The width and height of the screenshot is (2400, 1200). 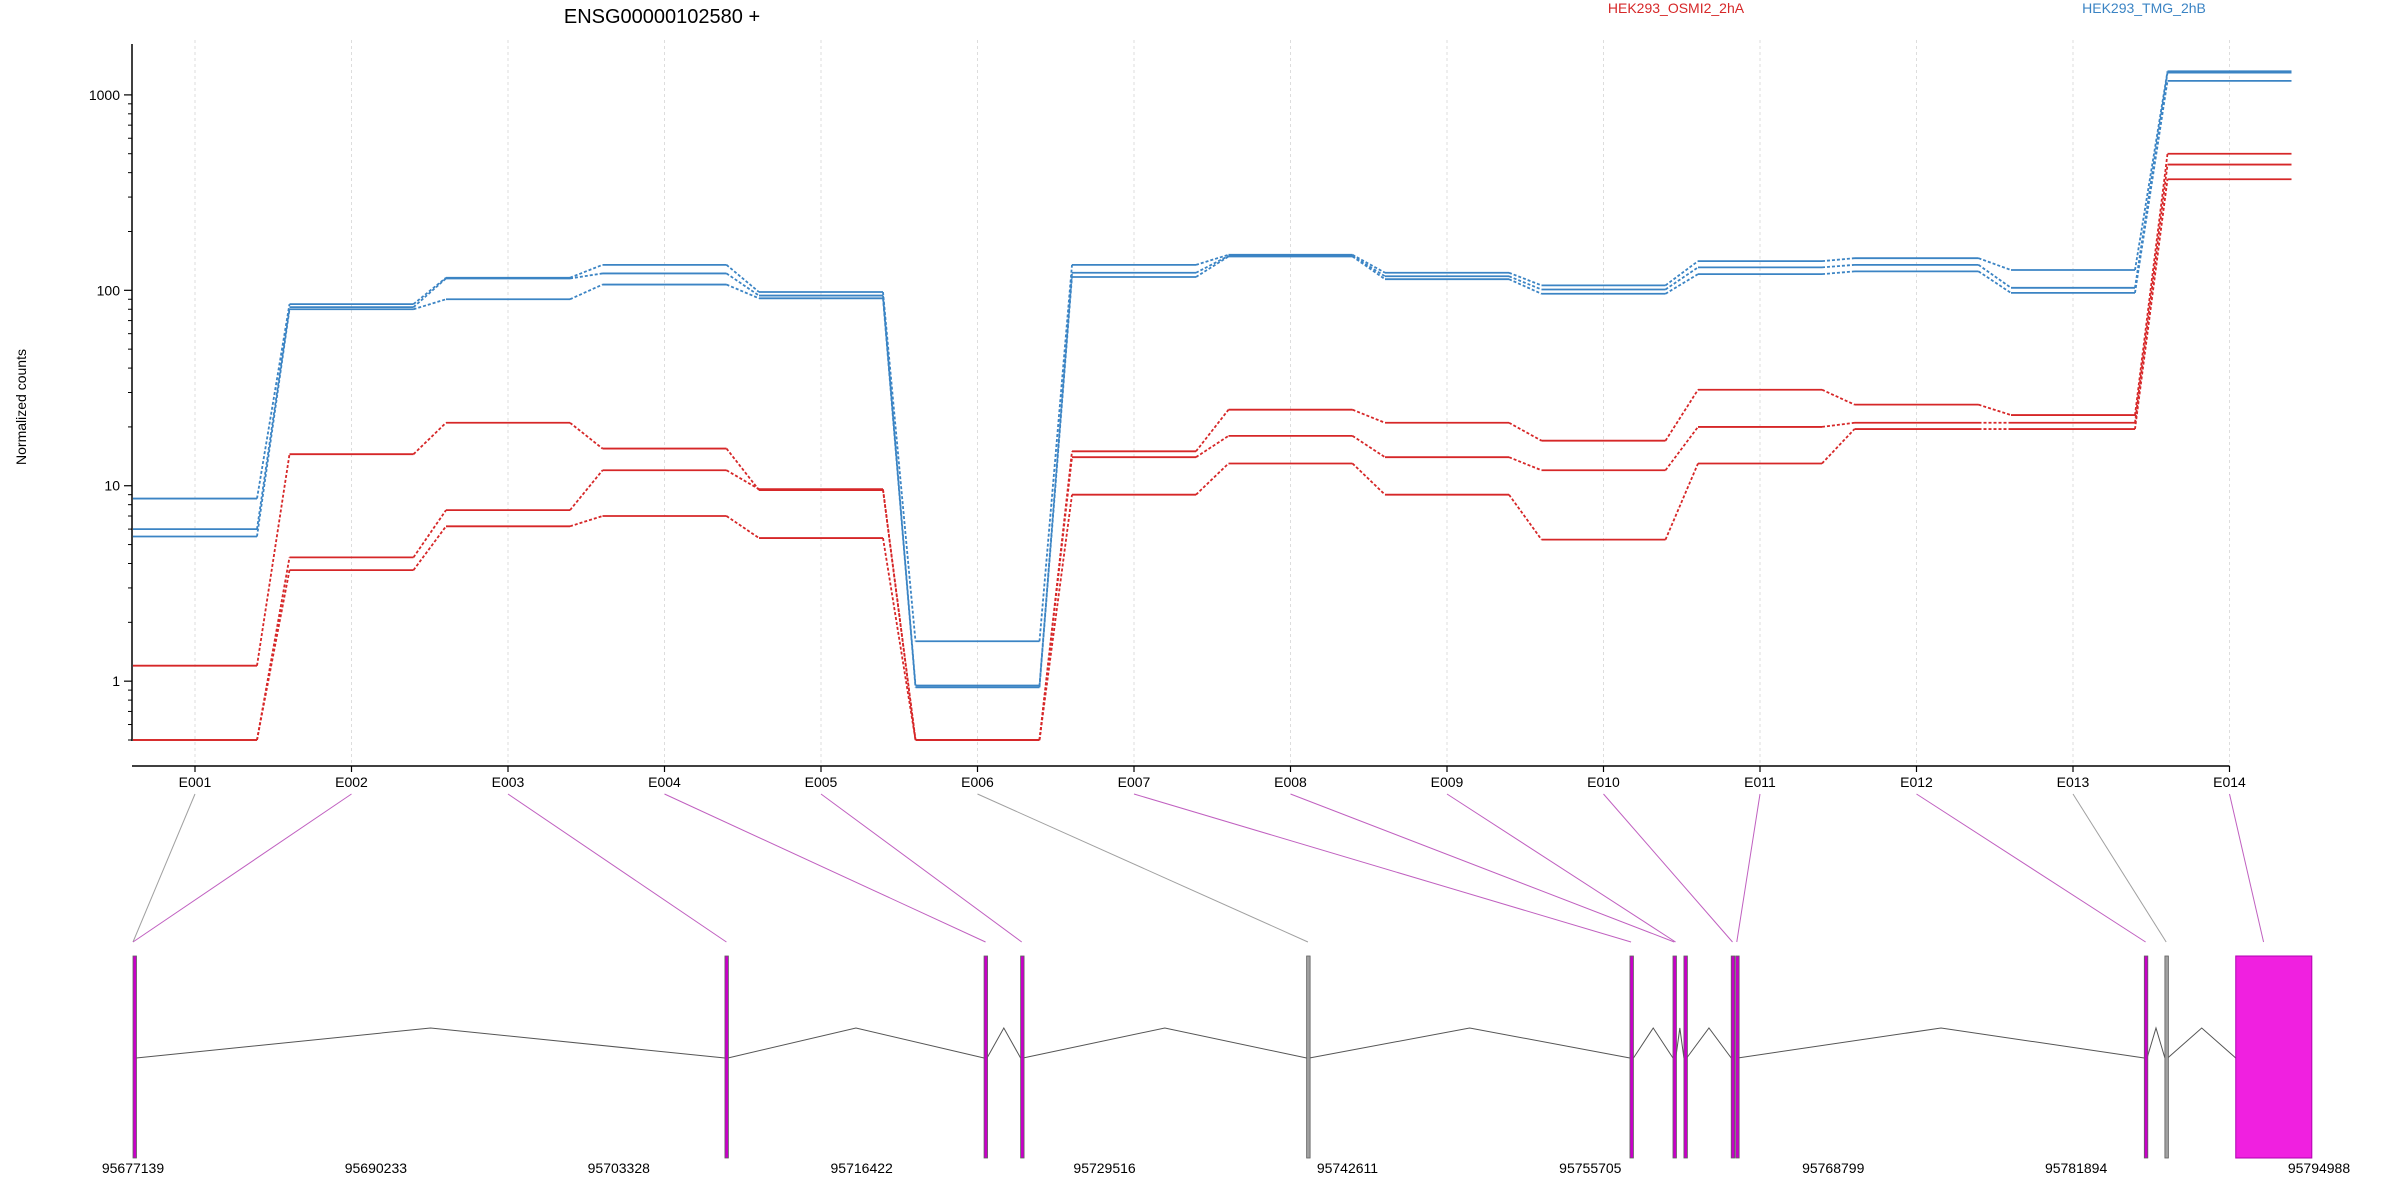 I want to click on x-tick-label: E007, so click(x=1134, y=782).